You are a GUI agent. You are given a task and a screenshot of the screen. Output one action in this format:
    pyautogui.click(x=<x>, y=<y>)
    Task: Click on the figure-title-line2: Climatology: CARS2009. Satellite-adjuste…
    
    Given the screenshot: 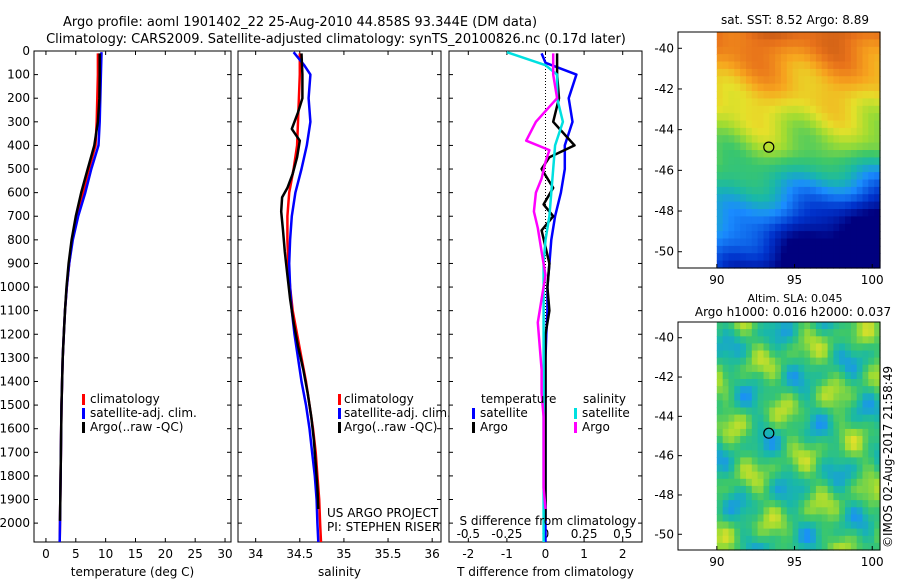 What is the action you would take?
    pyautogui.click(x=336, y=39)
    